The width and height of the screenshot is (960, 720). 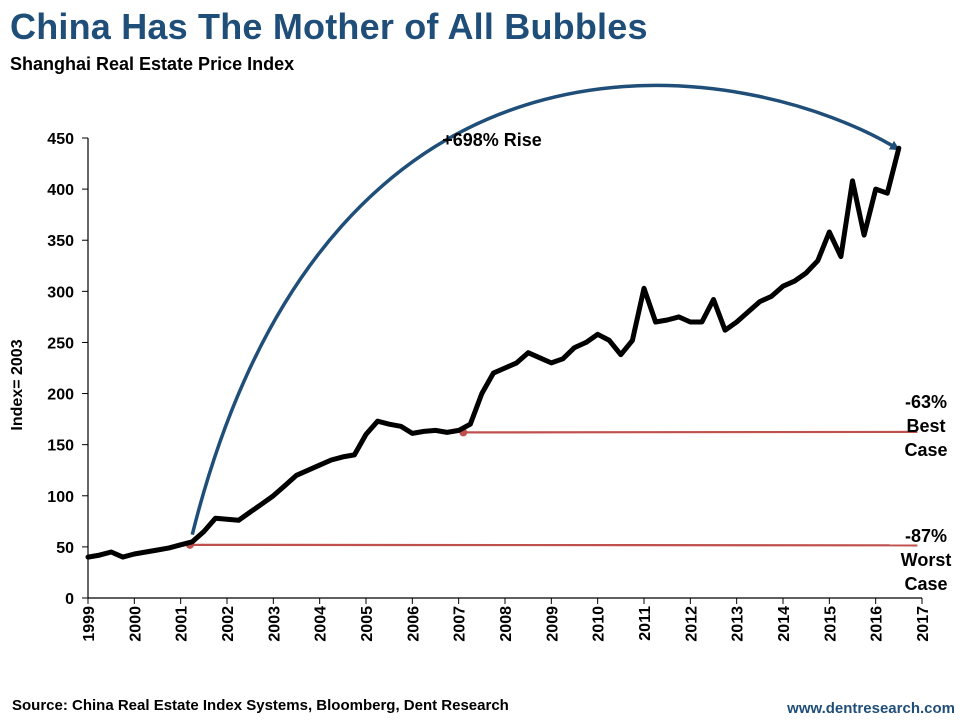 I want to click on x-tick-label: 2006, so click(x=413, y=624).